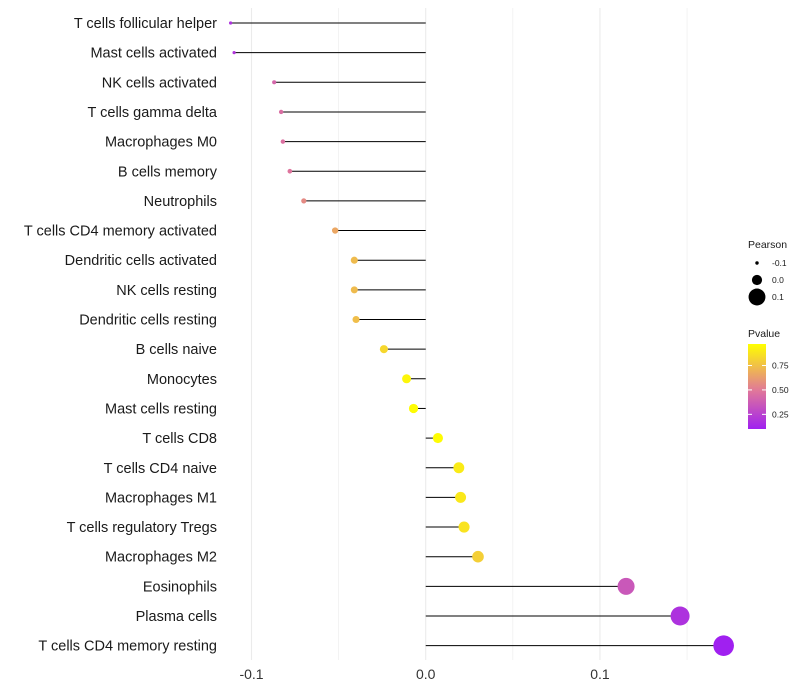 The width and height of the screenshot is (800, 700). Describe the element at coordinates (182, 380) in the screenshot. I see `y-label-12: Monocytes` at that location.